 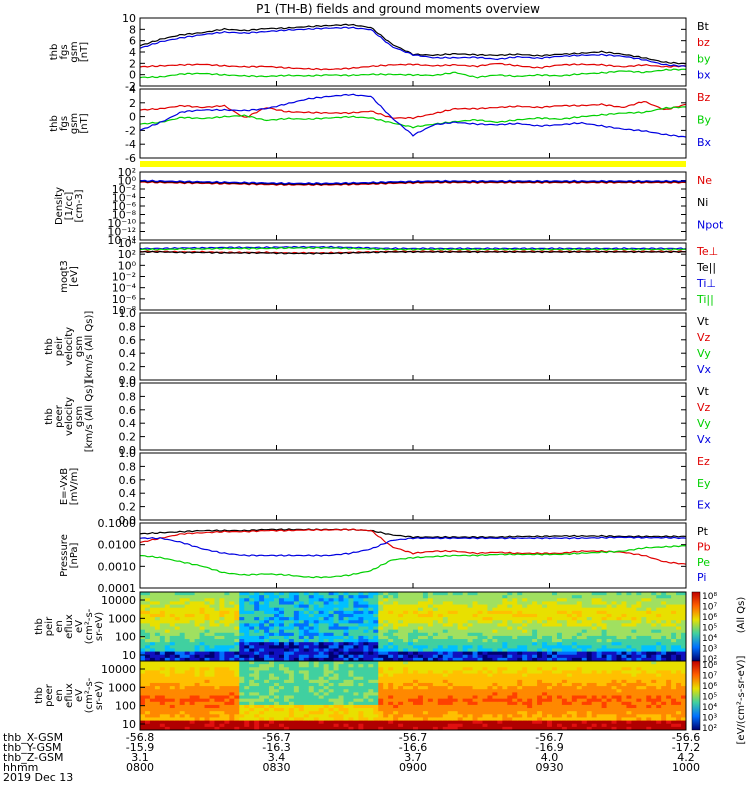 I want to click on legend-bt: Bt, so click(x=703, y=26).